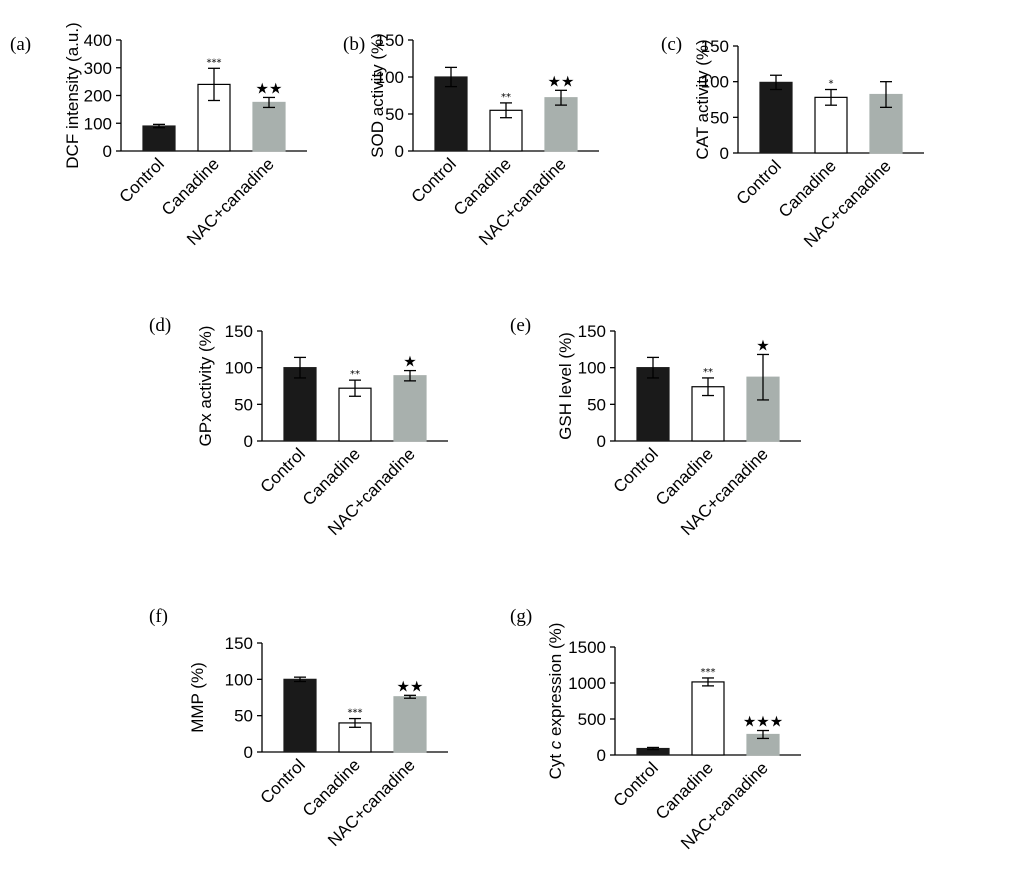 This screenshot has height=881, width=1028. Describe the element at coordinates (239, 643) in the screenshot. I see `panel-f-y-tick-label: 150` at that location.